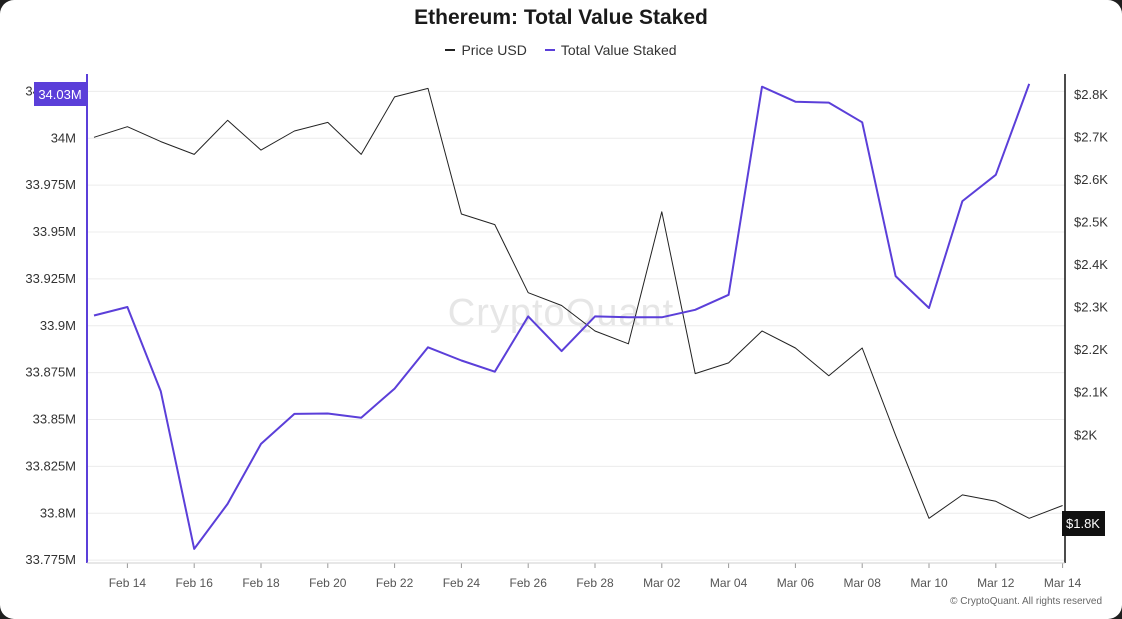 Image resolution: width=1122 pixels, height=619 pixels. What do you see at coordinates (1091, 307) in the screenshot?
I see `right-tick-label: $2.3K` at bounding box center [1091, 307].